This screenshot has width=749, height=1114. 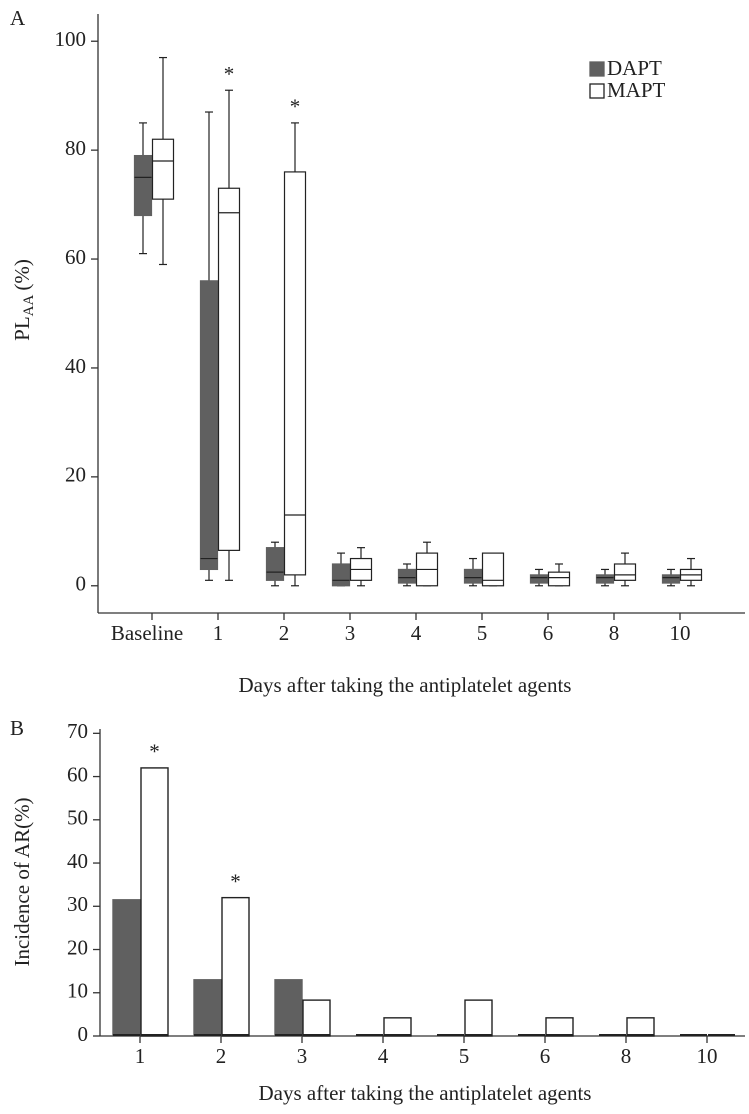 What do you see at coordinates (22, 881) in the screenshot?
I see `y-axis-title: Incidence of AR(%)` at bounding box center [22, 881].